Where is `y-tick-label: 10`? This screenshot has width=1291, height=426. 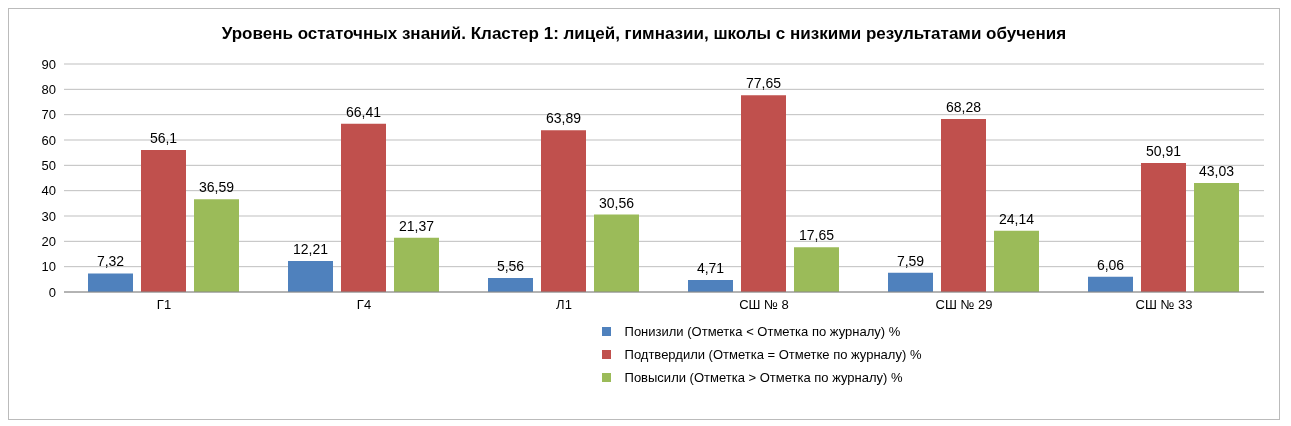
y-tick-label: 10 is located at coordinates (48, 267).